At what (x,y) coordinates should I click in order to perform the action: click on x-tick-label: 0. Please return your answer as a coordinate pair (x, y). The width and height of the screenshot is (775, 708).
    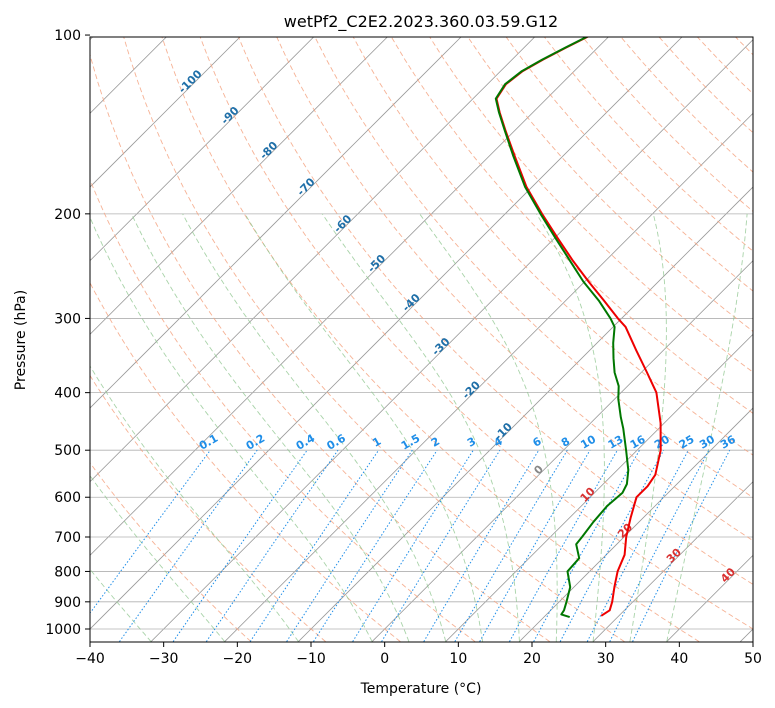
    Looking at the image, I should click on (384, 659).